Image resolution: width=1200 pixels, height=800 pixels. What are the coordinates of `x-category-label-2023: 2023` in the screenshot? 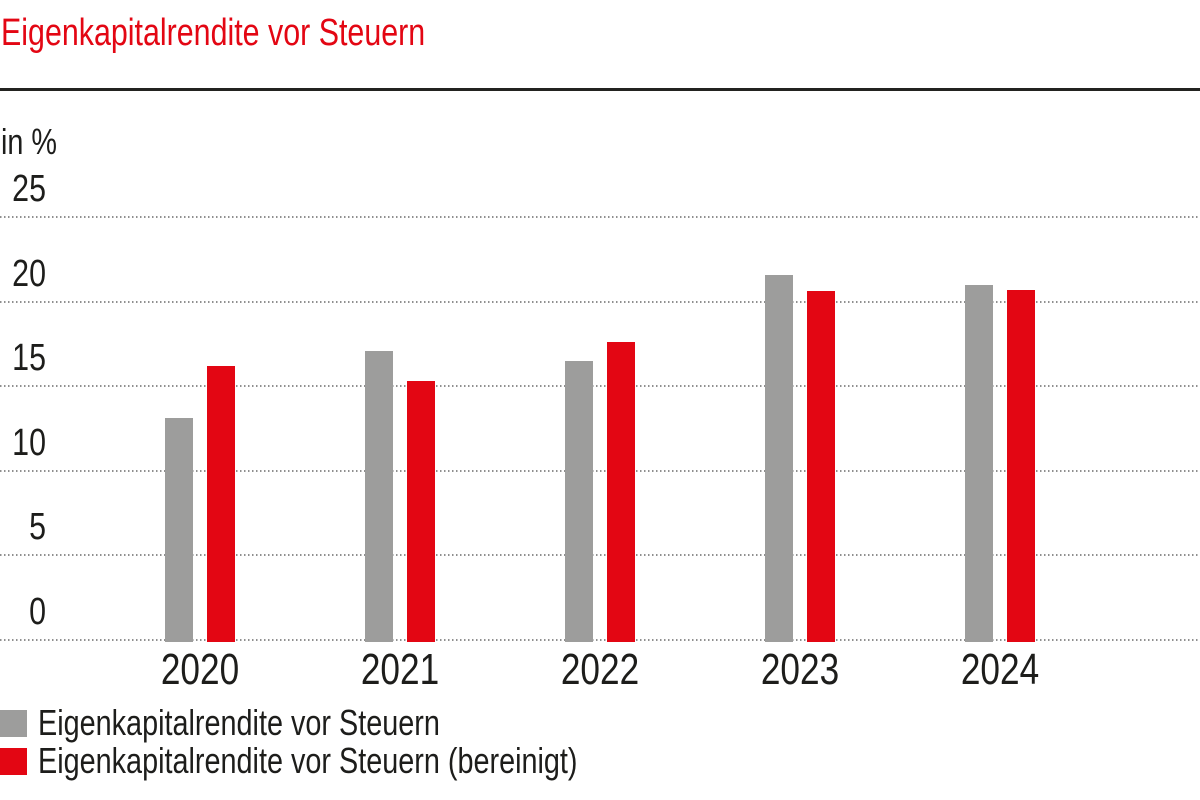 It's located at (800, 669).